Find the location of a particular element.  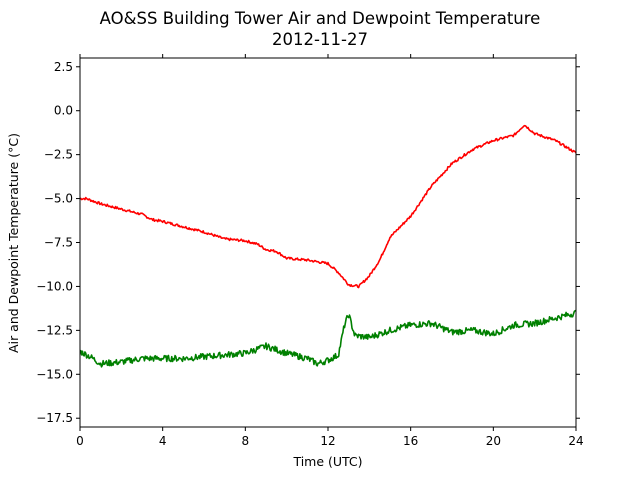

y-tick-label: 0.0 is located at coordinates (63, 111).